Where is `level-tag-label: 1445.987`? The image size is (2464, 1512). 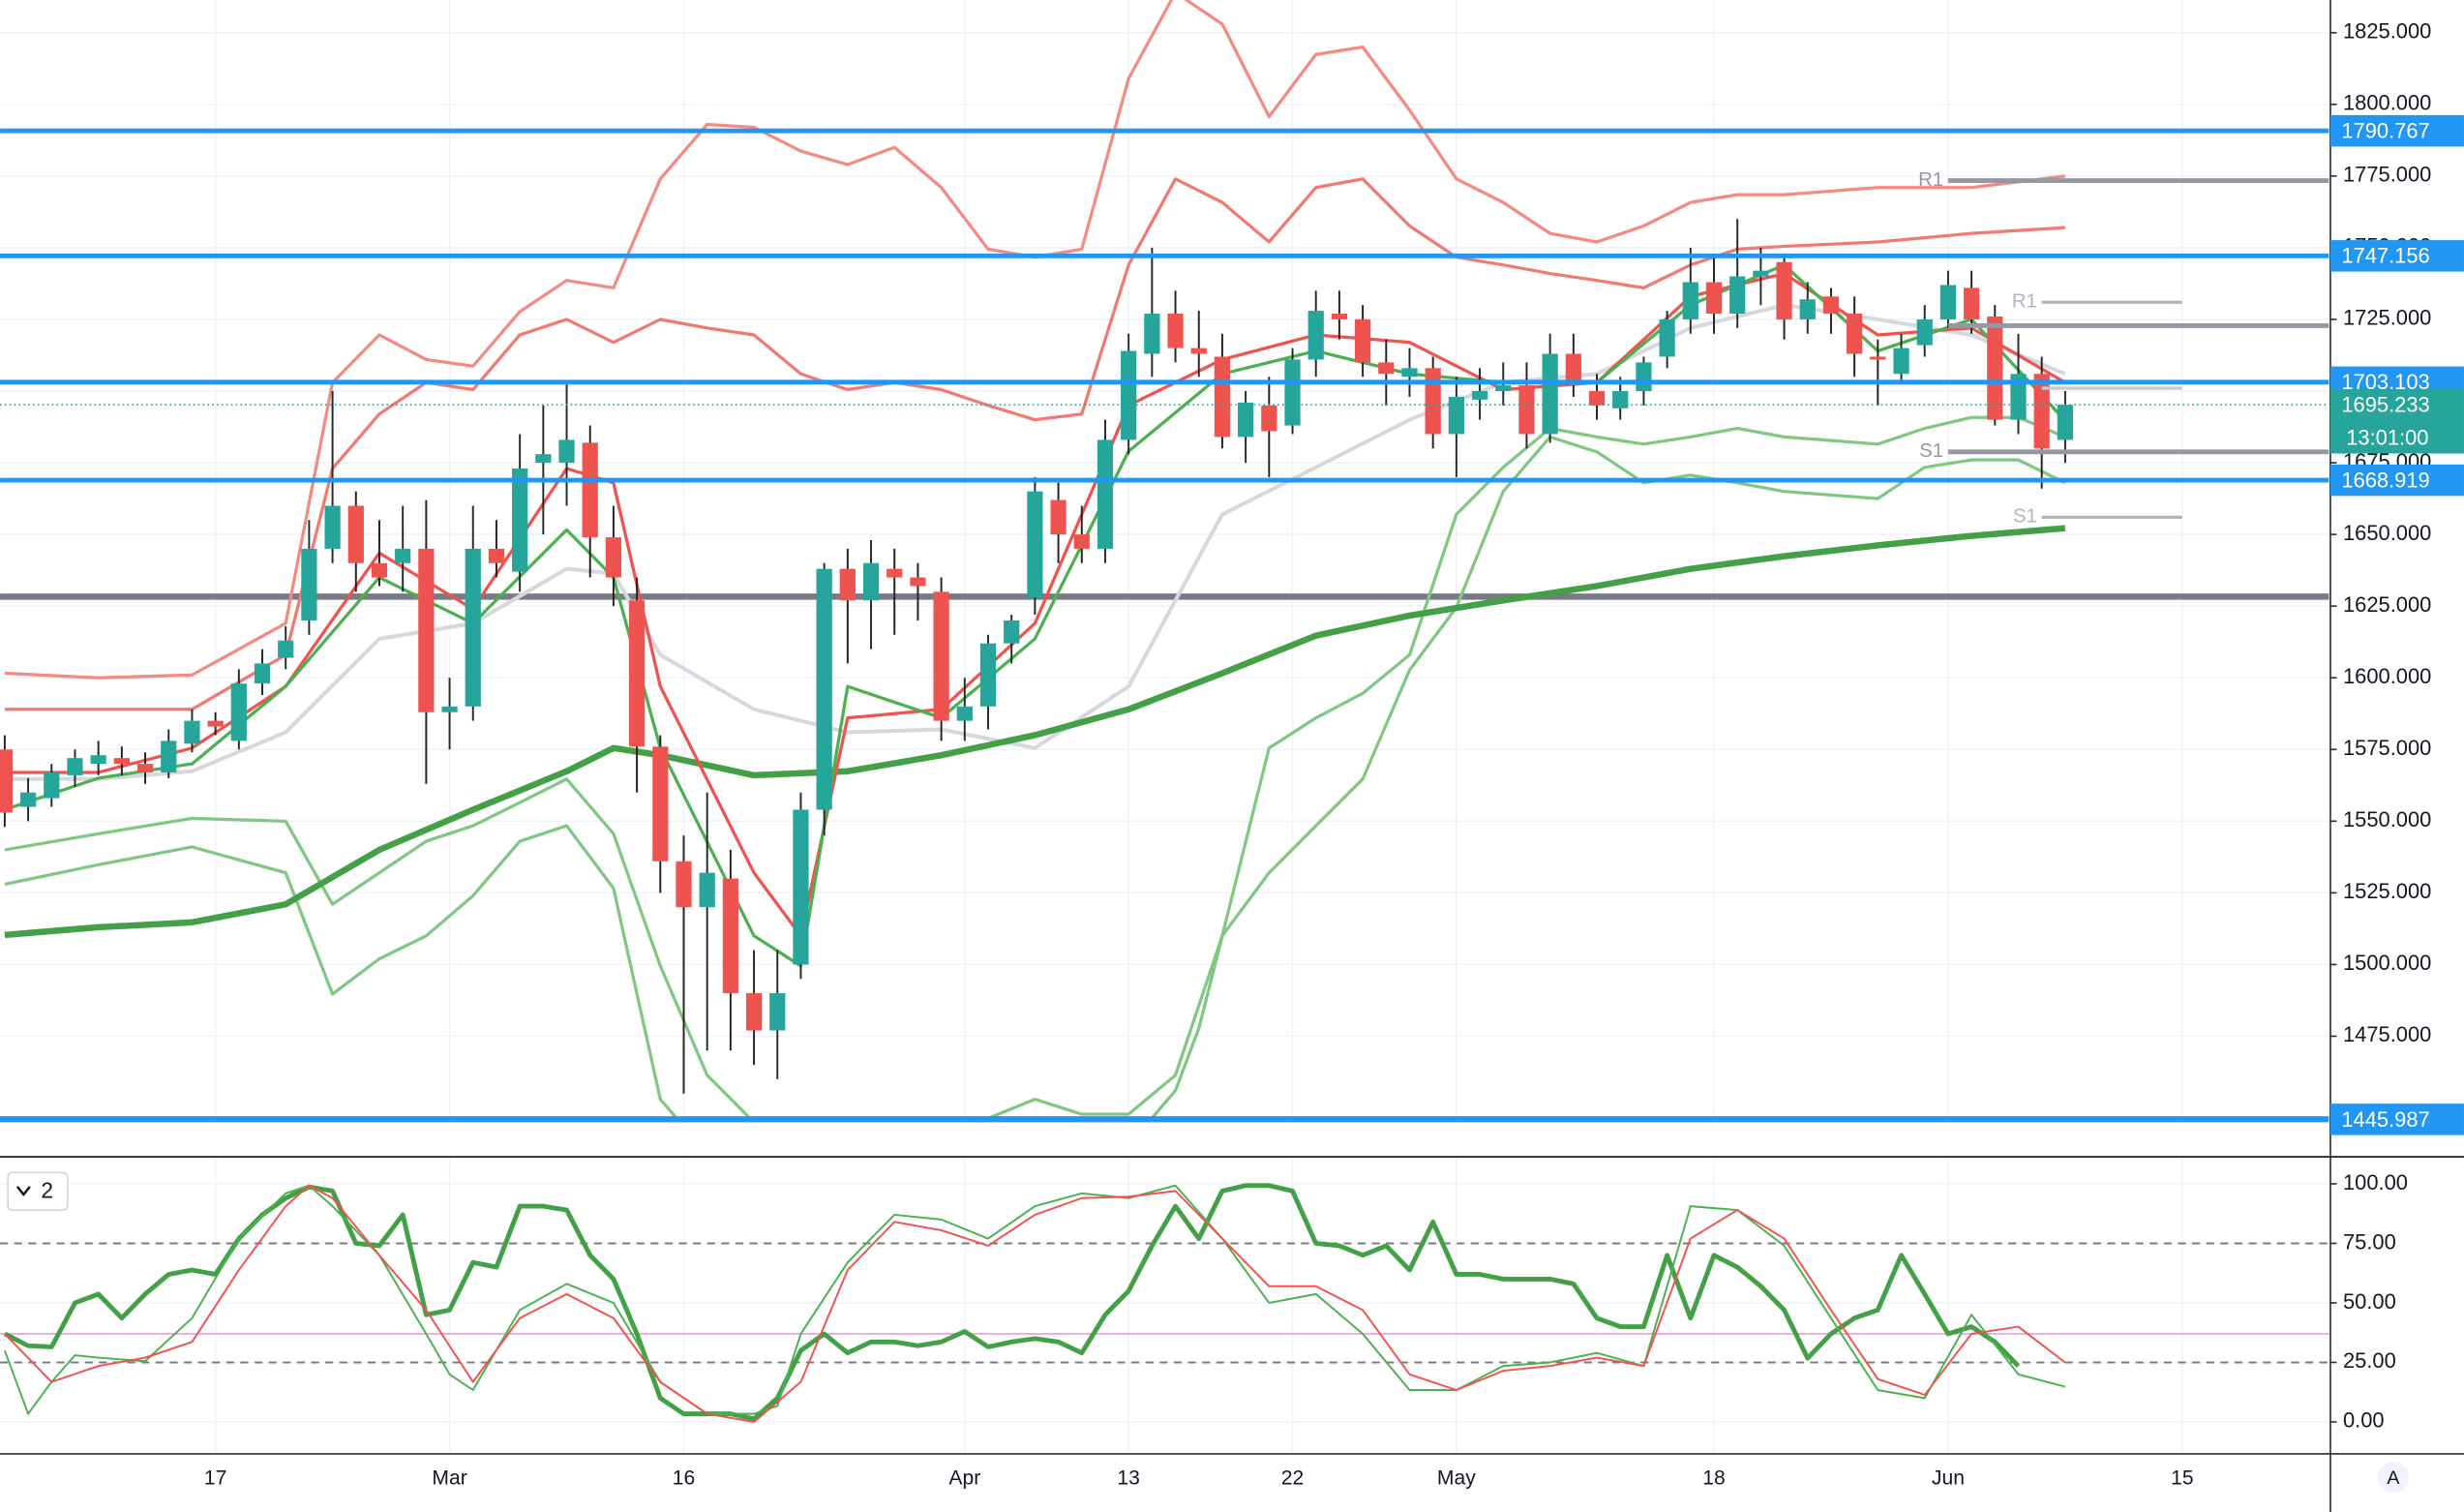
level-tag-label: 1445.987 is located at coordinates (2385, 1119).